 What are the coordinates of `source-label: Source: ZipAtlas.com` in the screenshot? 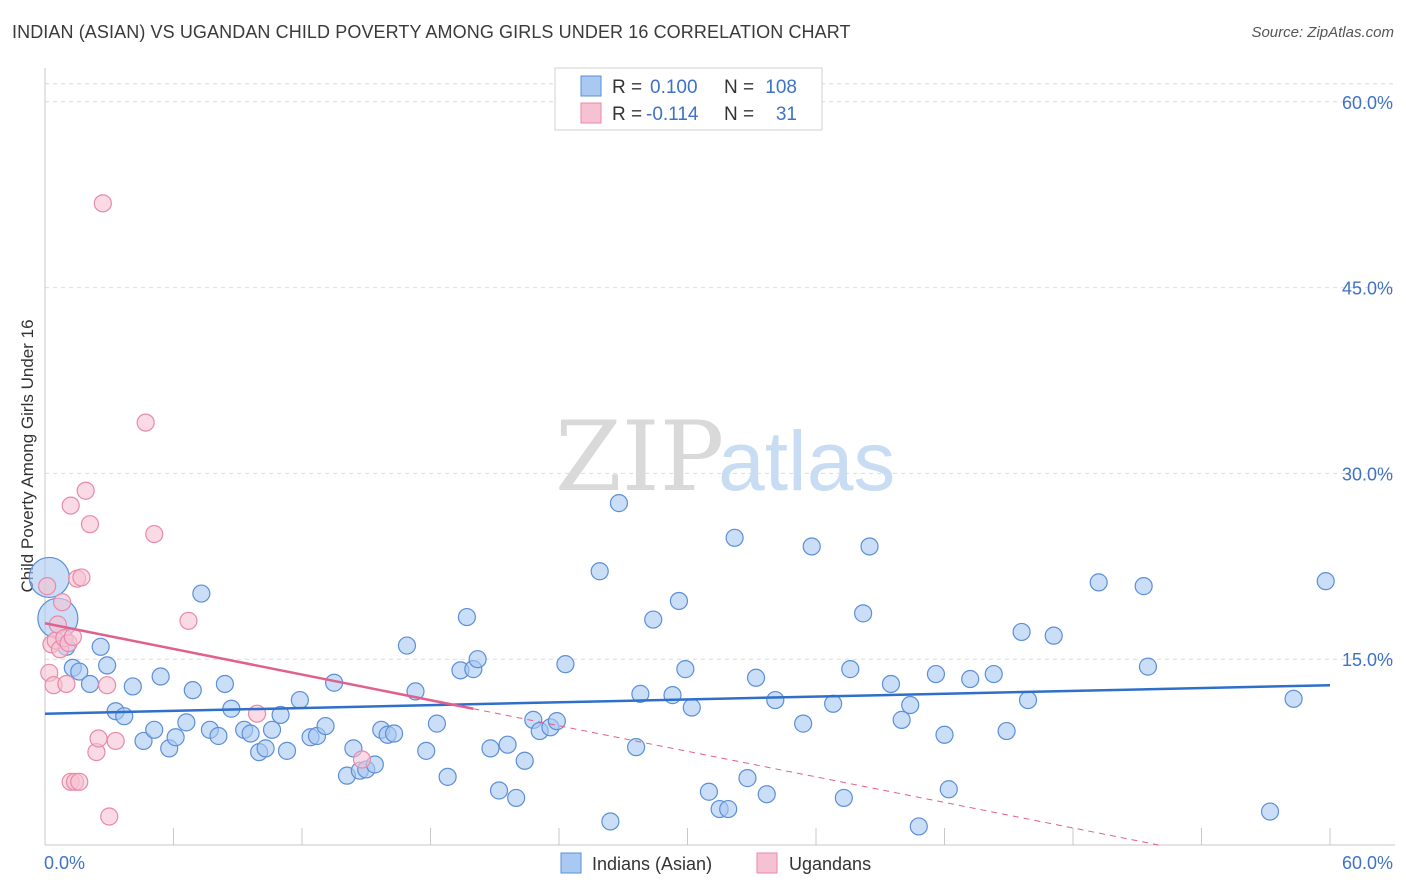 It's located at (1322, 32).